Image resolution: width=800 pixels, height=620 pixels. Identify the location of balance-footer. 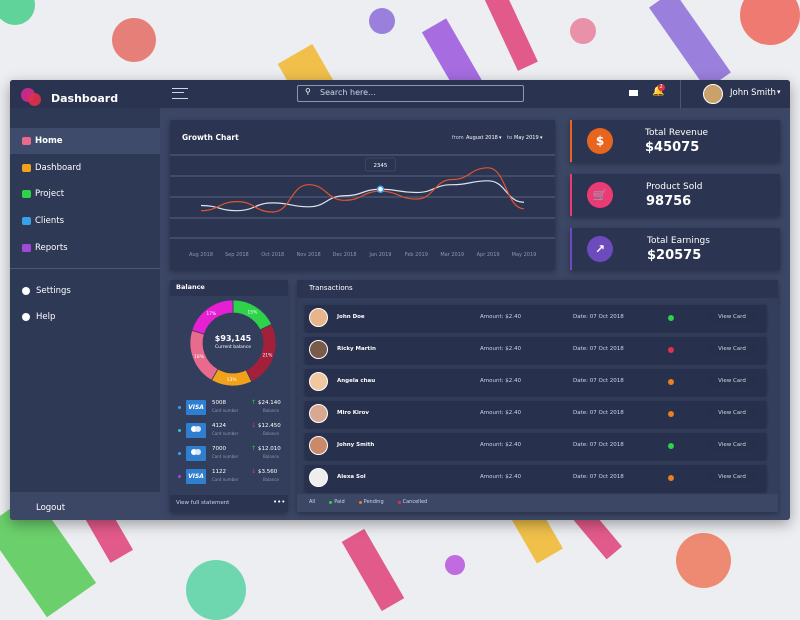
(229, 503).